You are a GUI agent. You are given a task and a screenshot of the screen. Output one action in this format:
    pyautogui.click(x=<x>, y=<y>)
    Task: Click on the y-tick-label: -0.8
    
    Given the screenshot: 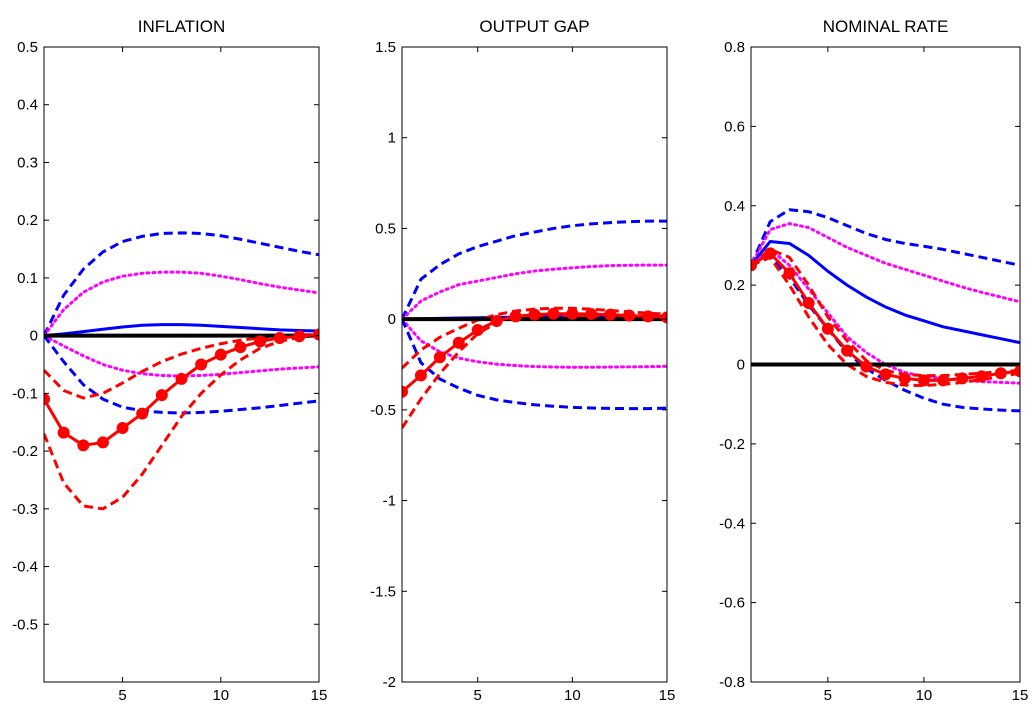 What is the action you would take?
    pyautogui.click(x=732, y=682)
    